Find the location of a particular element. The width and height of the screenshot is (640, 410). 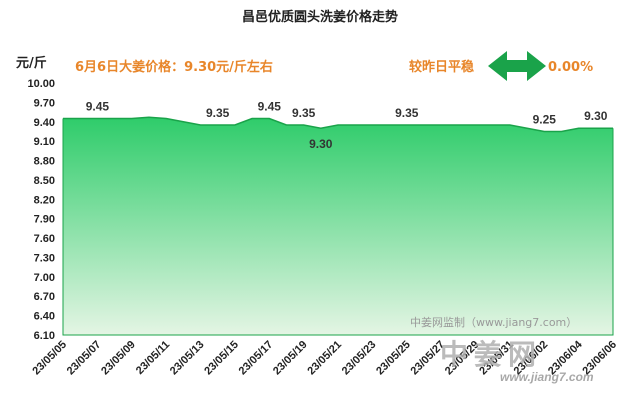

x-tick-label: 23/05/17 is located at coordinates (256, 358).